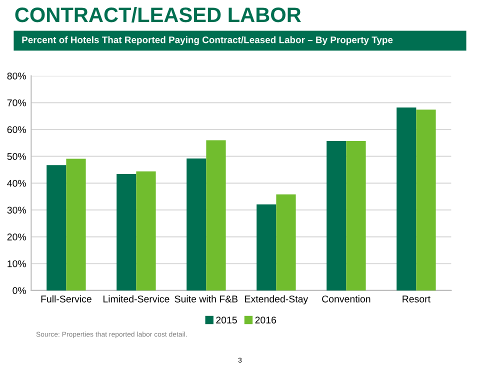 The height and width of the screenshot is (370, 480). What do you see at coordinates (276, 299) in the screenshot?
I see `x-tick-label: Extended-Stay` at bounding box center [276, 299].